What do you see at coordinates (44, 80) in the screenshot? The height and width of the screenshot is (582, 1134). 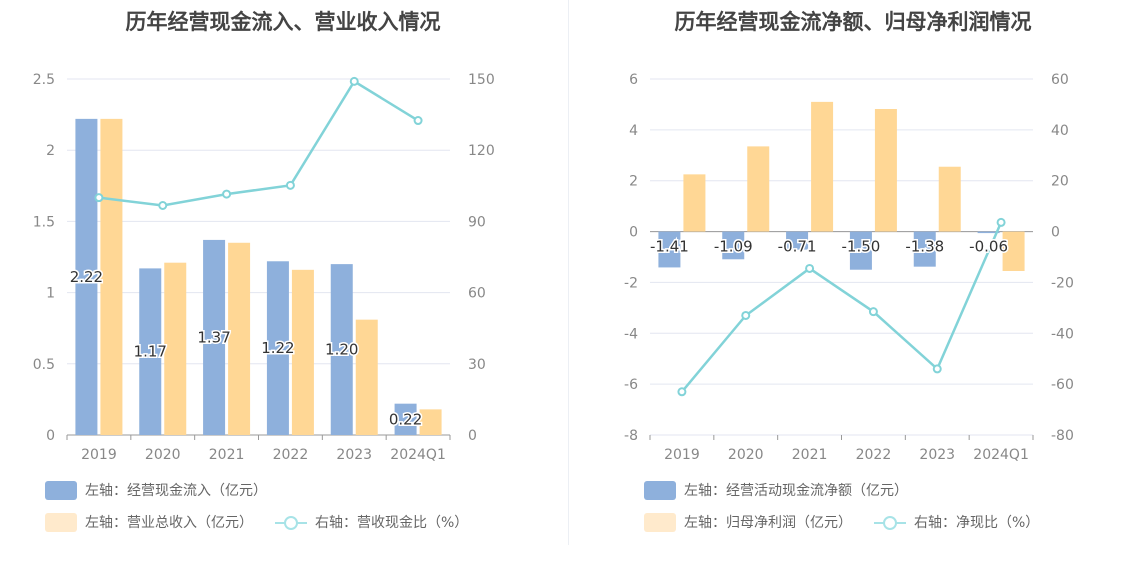 I see `y-tick-label-left: 2.5` at bounding box center [44, 80].